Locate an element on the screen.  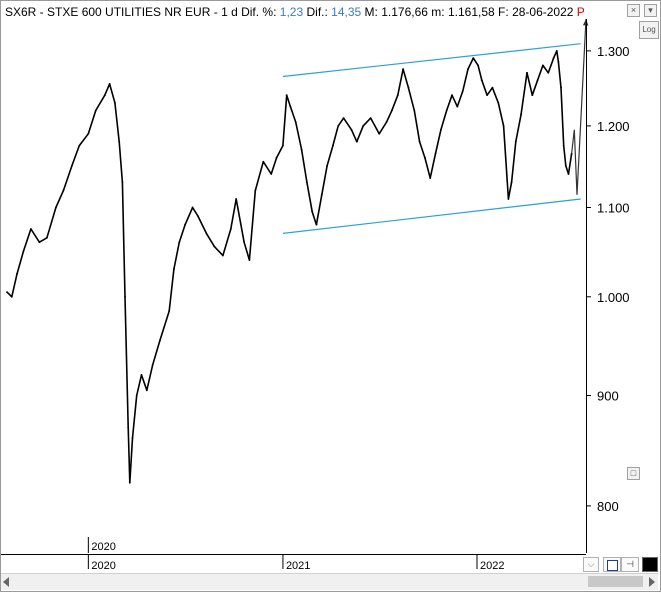
y-tick-label: 1.100 is located at coordinates (613, 207).